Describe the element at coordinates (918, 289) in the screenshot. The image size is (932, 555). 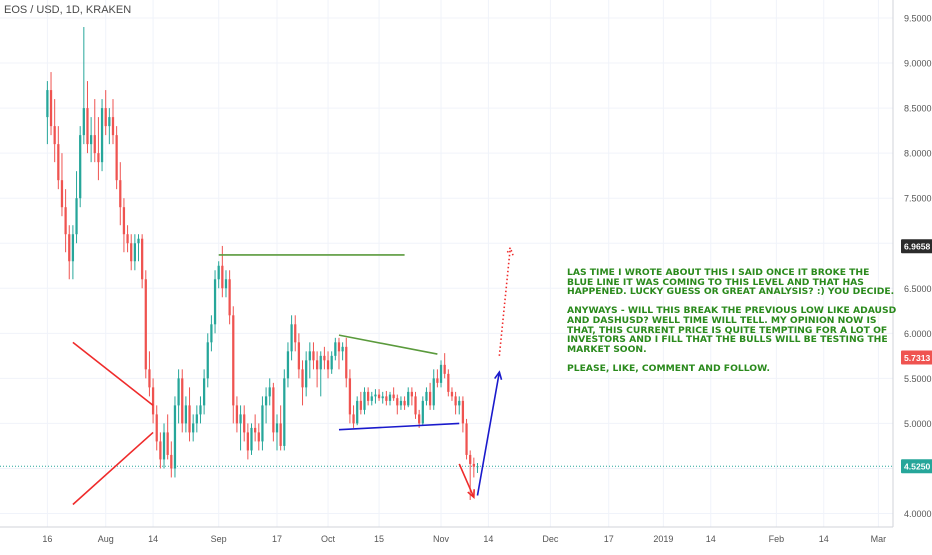
I see `y-tick-label: 6.5000` at that location.